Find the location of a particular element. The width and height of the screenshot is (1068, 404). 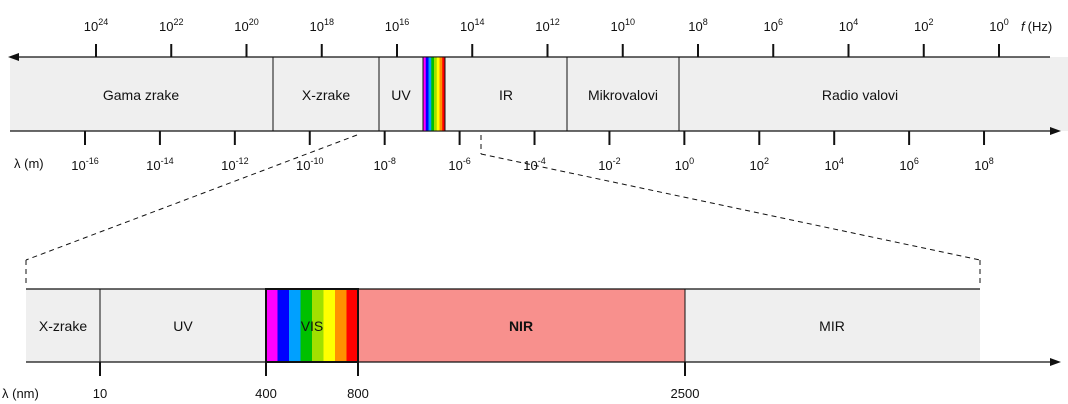

frequency-tick-label: 10¹⁸ is located at coordinates (322, 25).